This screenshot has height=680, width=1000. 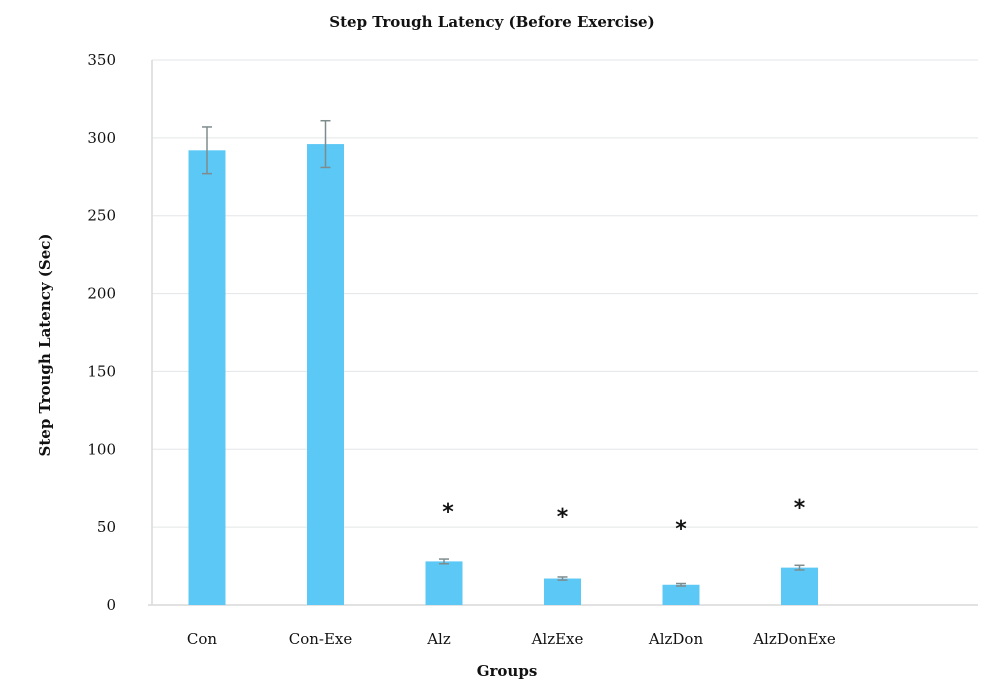 I want to click on y-tick-label: 150, so click(x=101, y=371).